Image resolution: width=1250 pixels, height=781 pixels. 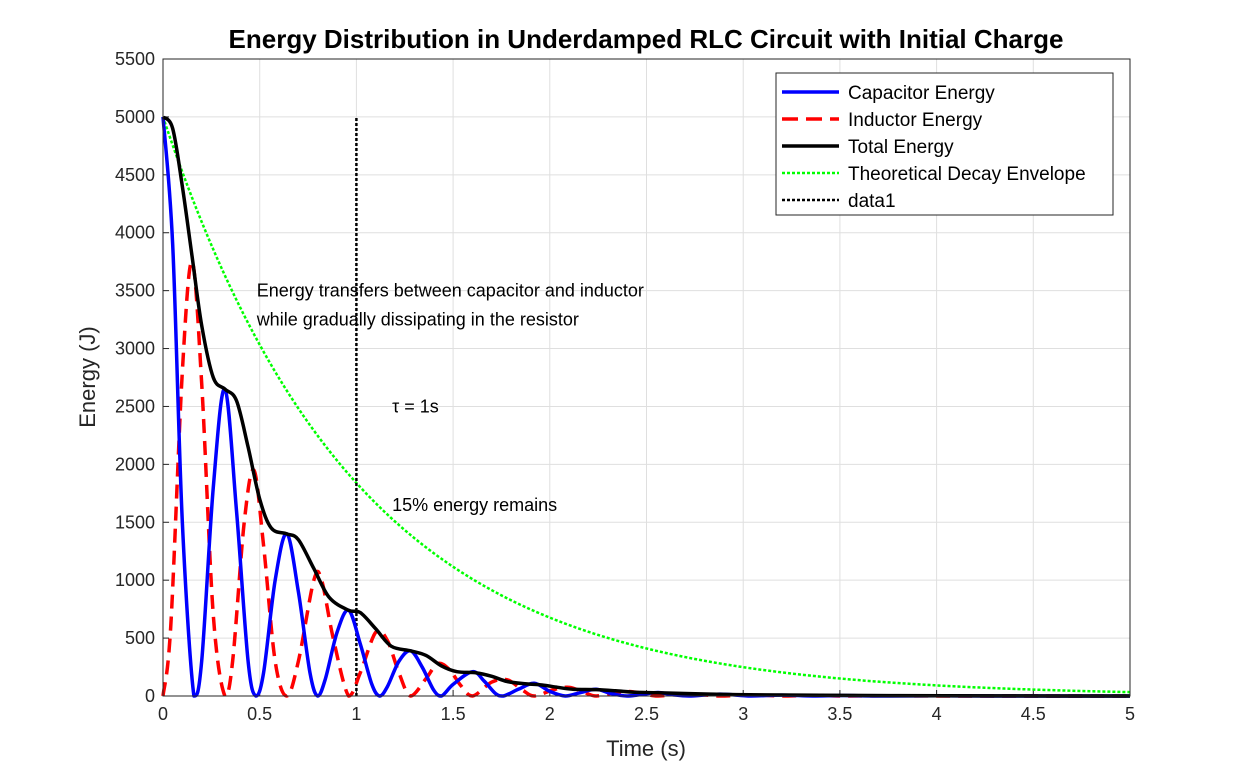 What do you see at coordinates (356, 714) in the screenshot?
I see `x-tick-label: 1` at bounding box center [356, 714].